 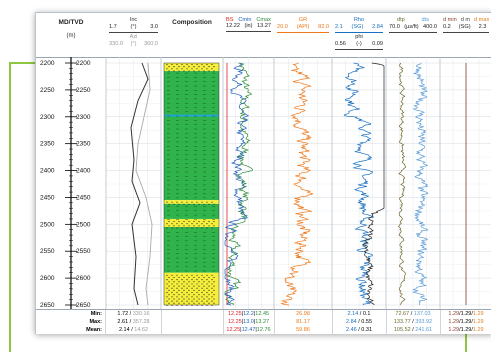 I want to click on inc-title: Inc, so click(x=133, y=20).